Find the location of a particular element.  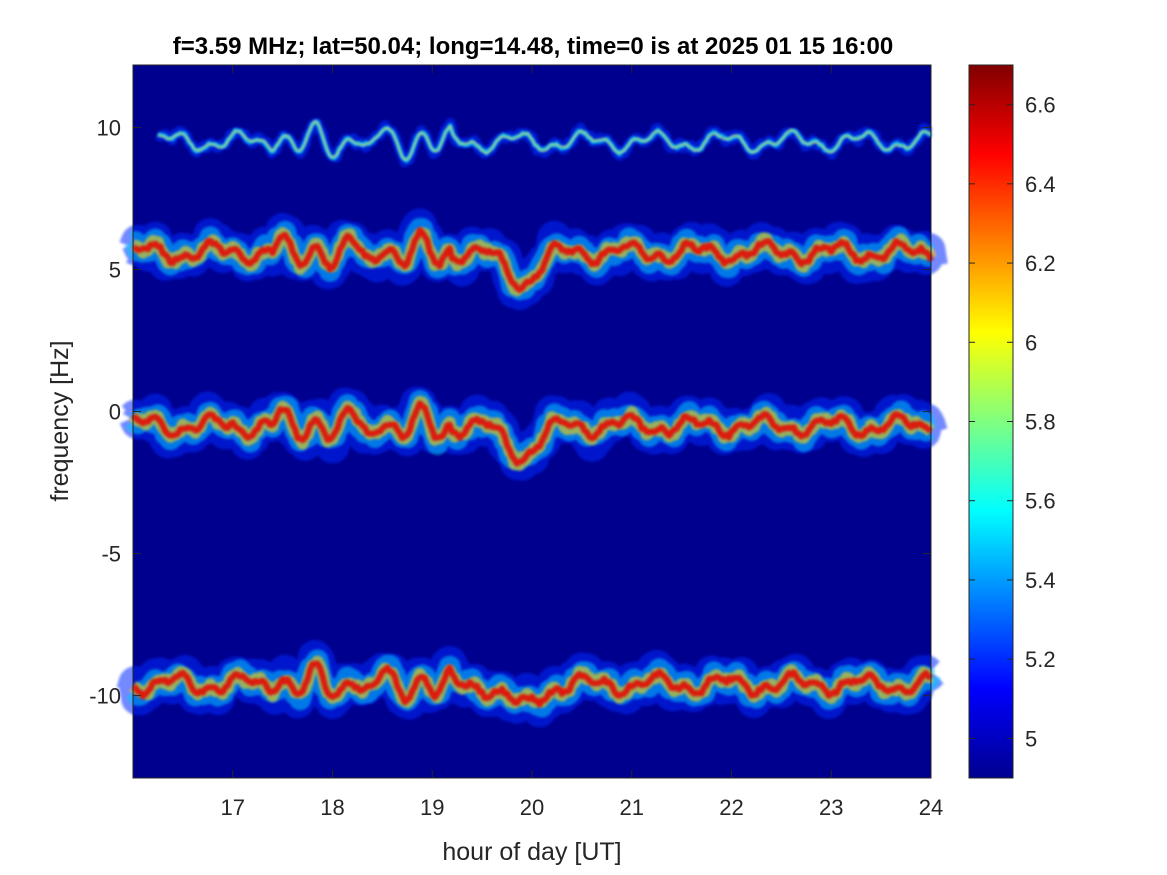

x-tick-label: 18 is located at coordinates (332, 807).